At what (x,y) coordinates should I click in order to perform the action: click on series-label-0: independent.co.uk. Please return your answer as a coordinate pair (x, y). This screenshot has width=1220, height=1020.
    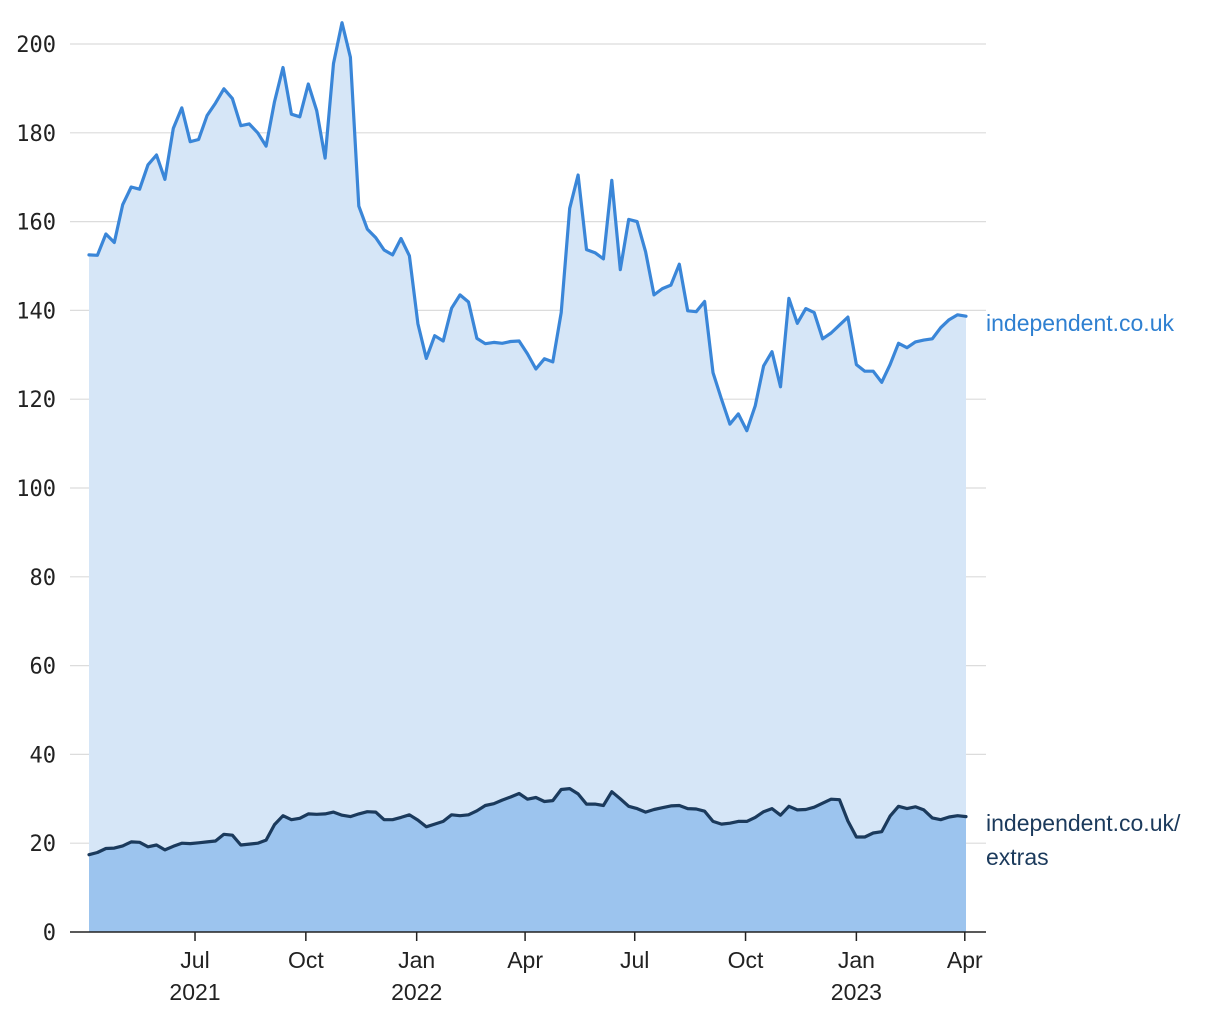
    Looking at the image, I should click on (1080, 323).